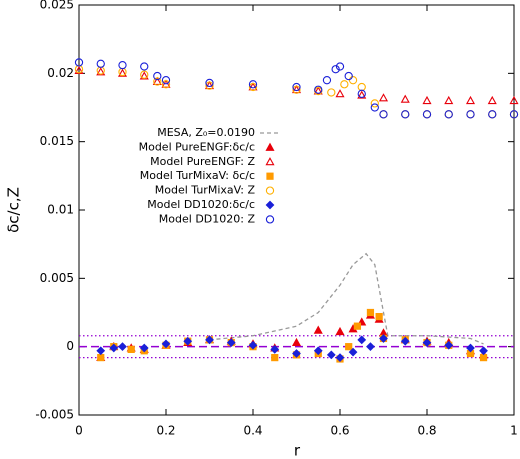  I want to click on legend-label: Model PureENGF: Z, so click(202, 161).